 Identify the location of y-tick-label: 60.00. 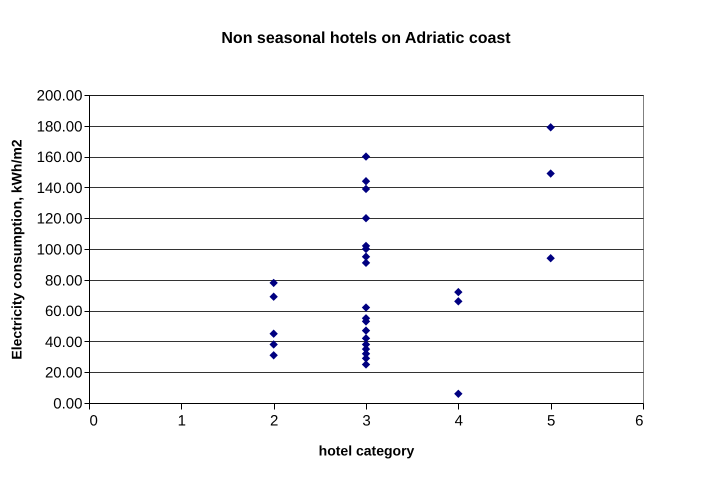
(63, 311).